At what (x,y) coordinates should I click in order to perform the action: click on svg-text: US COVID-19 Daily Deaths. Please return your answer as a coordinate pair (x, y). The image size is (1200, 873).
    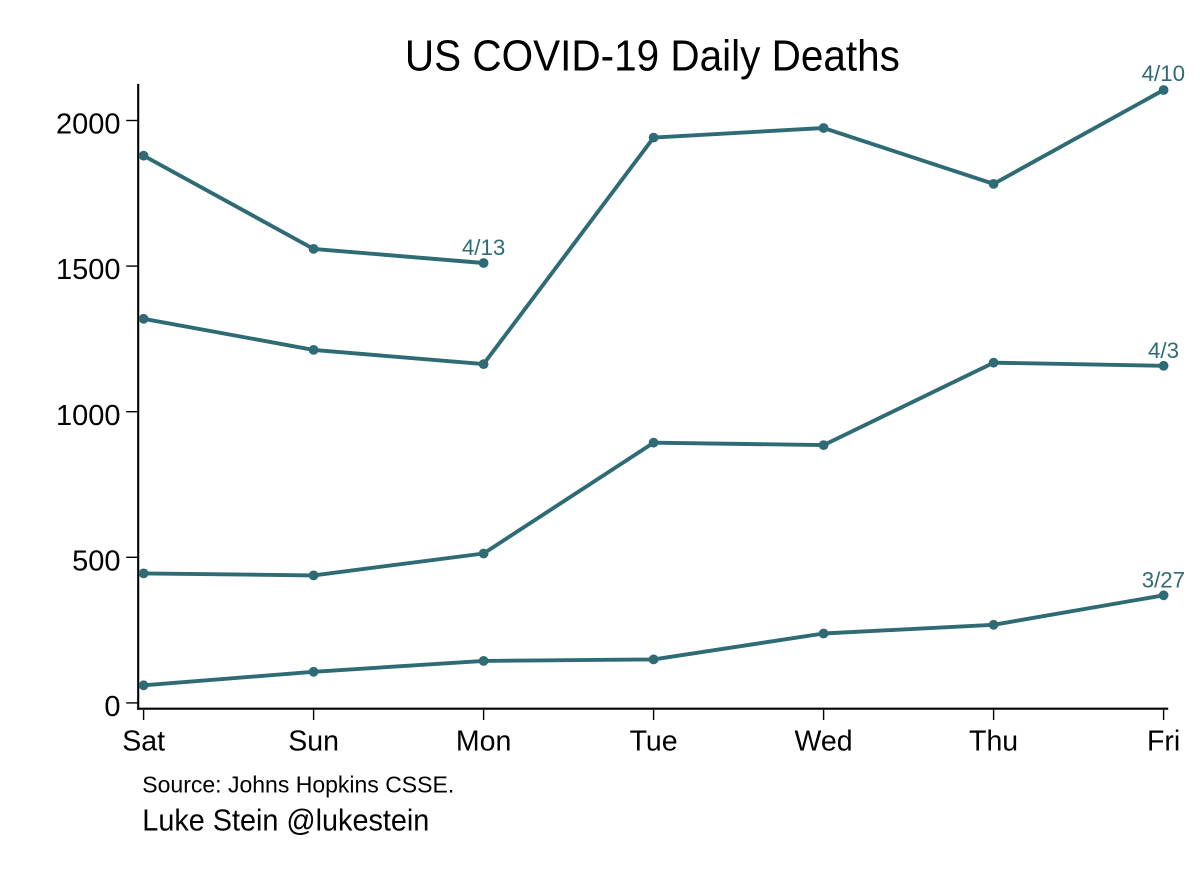
    Looking at the image, I should click on (652, 56).